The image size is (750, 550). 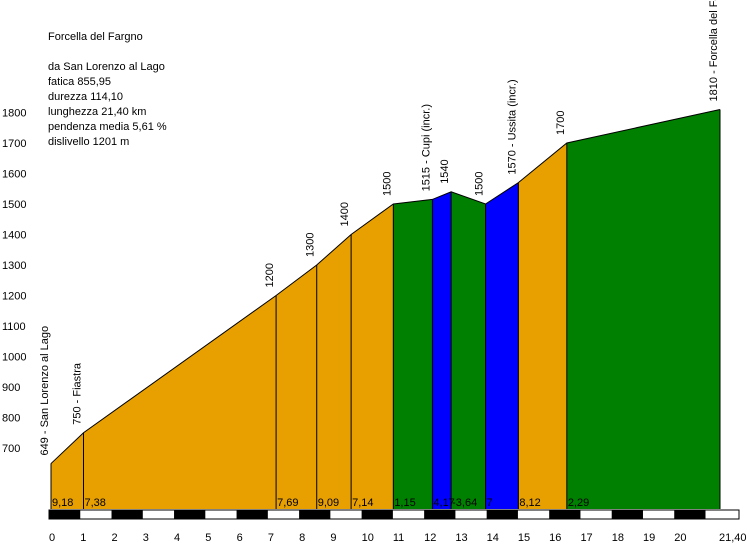 I want to click on point-label: 1400, so click(x=345, y=214).